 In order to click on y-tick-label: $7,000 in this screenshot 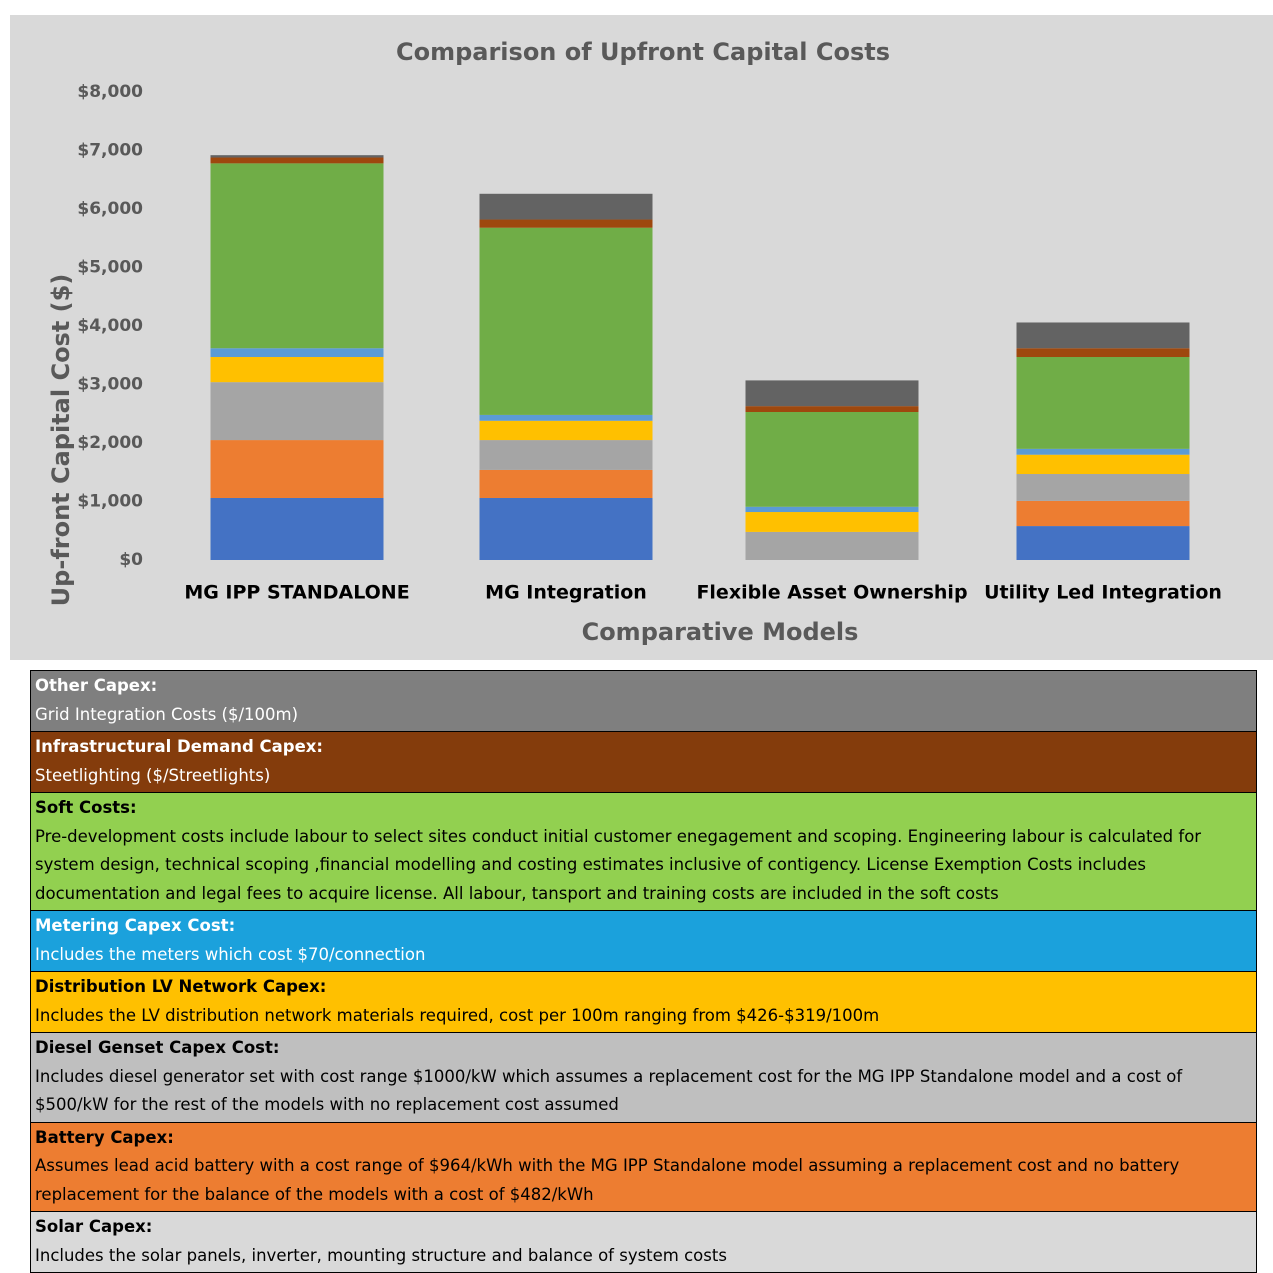, I will do `click(110, 151)`.